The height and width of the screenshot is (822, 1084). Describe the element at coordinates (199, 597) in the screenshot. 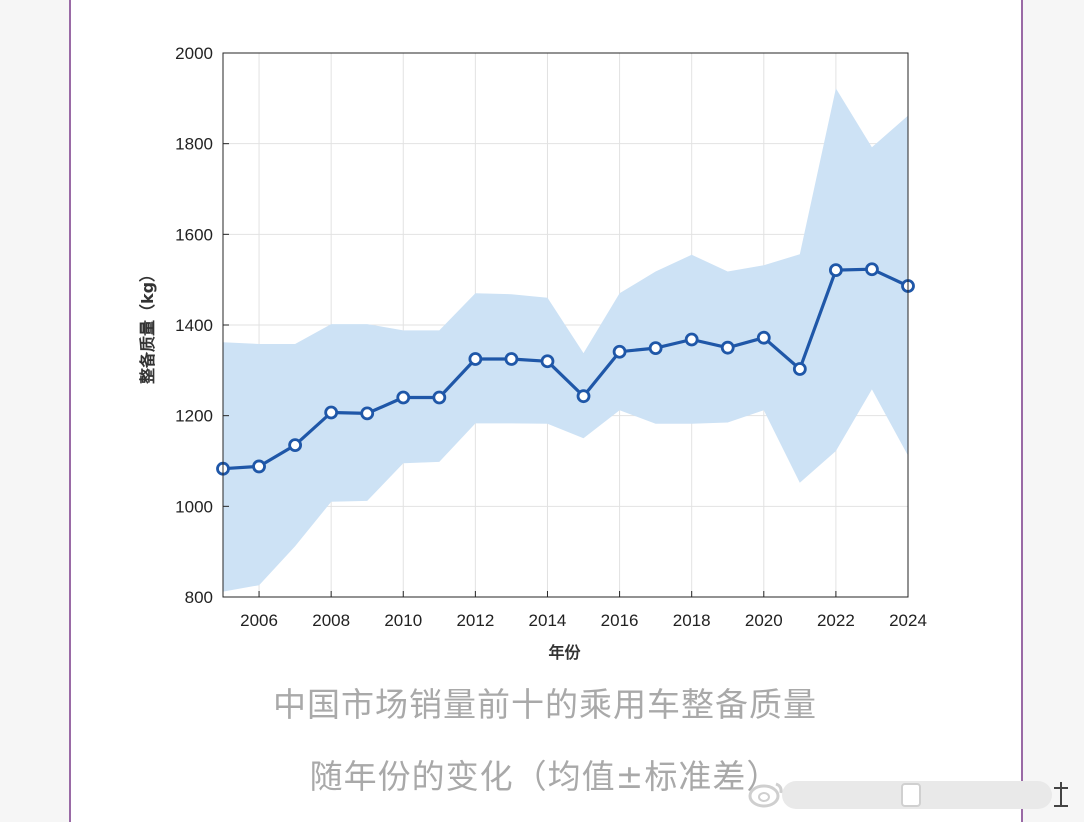

I see `y-tick-label: 800` at that location.